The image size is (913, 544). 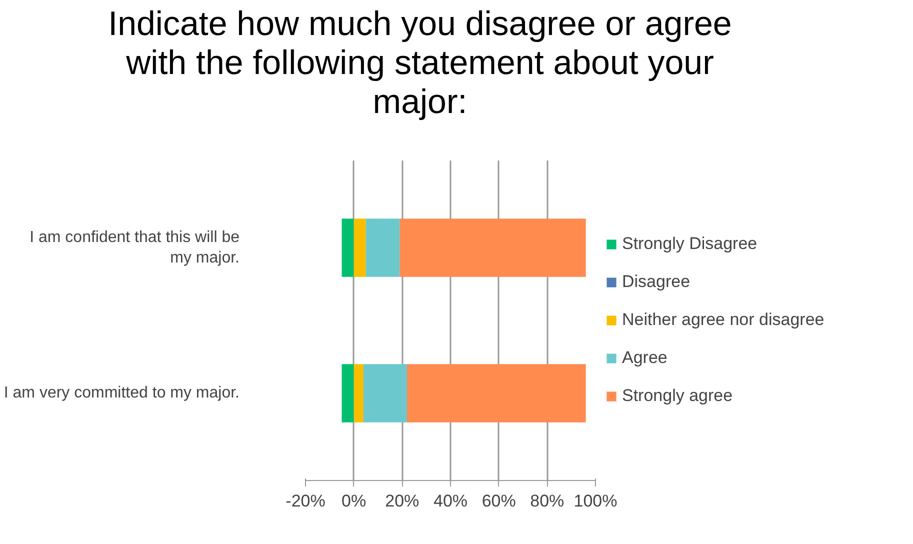 What do you see at coordinates (354, 501) in the screenshot?
I see `x-tick-label: 0%` at bounding box center [354, 501].